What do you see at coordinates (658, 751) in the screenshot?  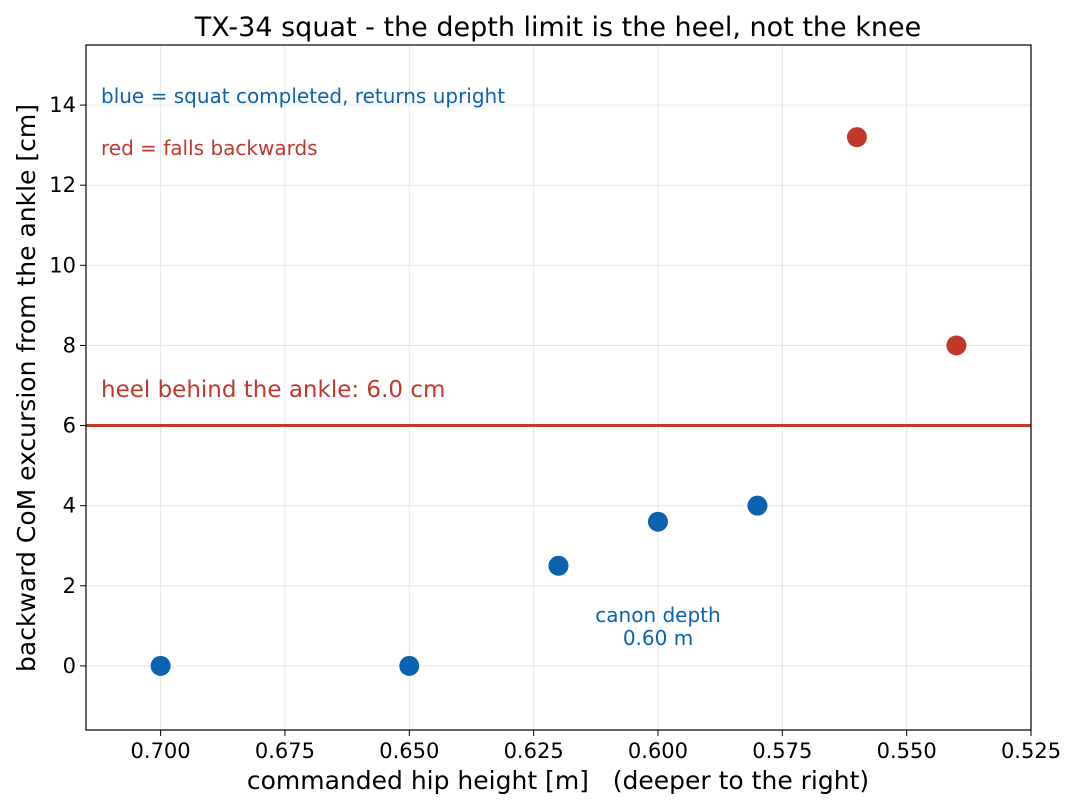 I see `x-tick-label-4: 0.600` at bounding box center [658, 751].